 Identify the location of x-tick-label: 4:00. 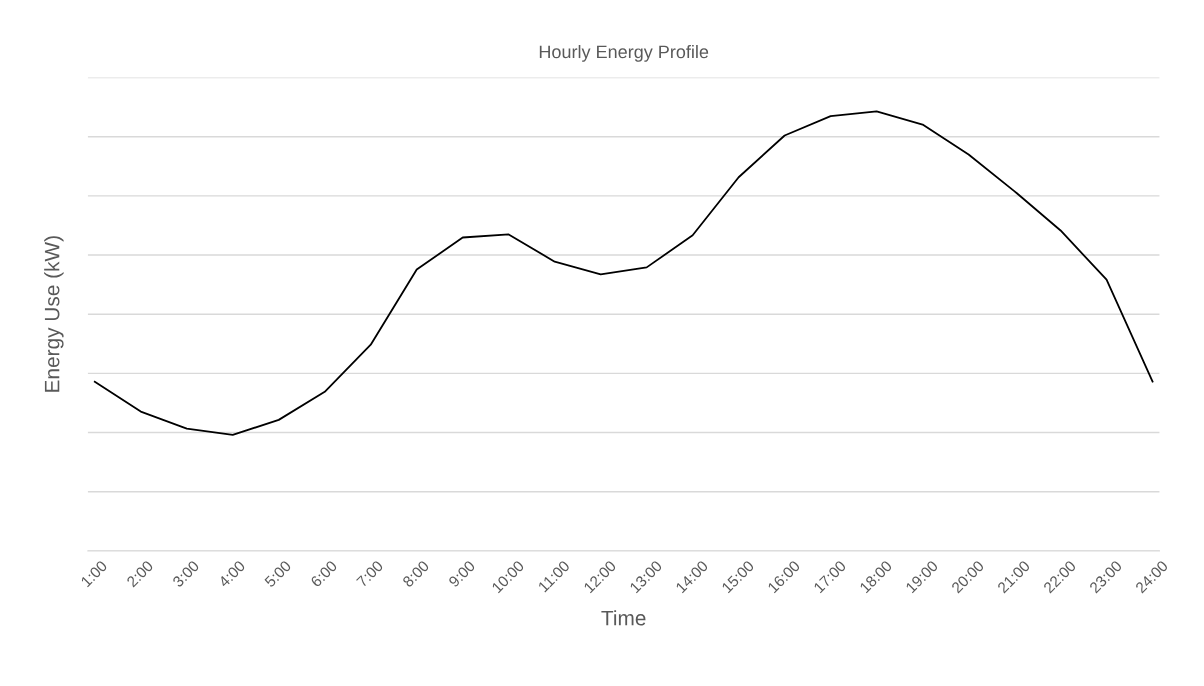
(231, 573).